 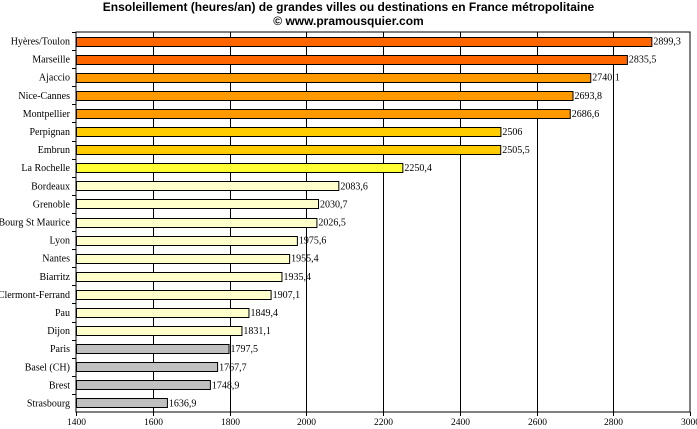 What do you see at coordinates (45, 168) in the screenshot?
I see `category-label: La Rochelle` at bounding box center [45, 168].